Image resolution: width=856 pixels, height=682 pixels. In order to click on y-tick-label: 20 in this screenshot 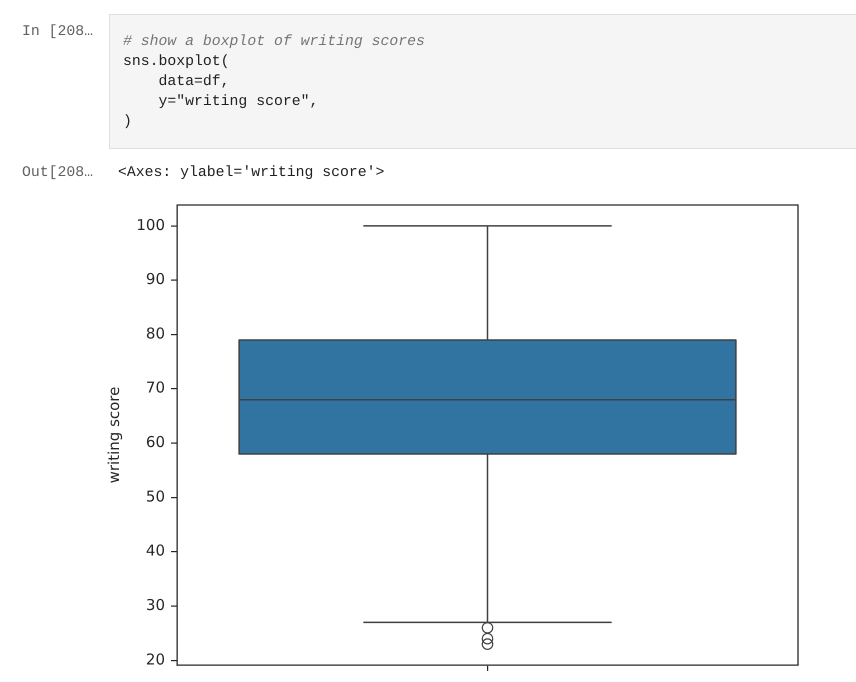, I will do `click(155, 659)`.